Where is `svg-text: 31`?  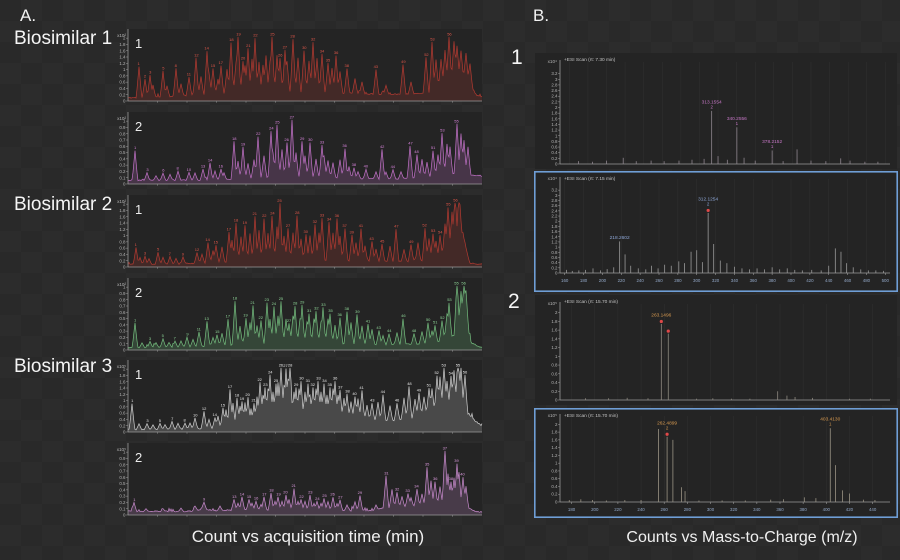 svg-text: 31 is located at coordinates (309, 310).